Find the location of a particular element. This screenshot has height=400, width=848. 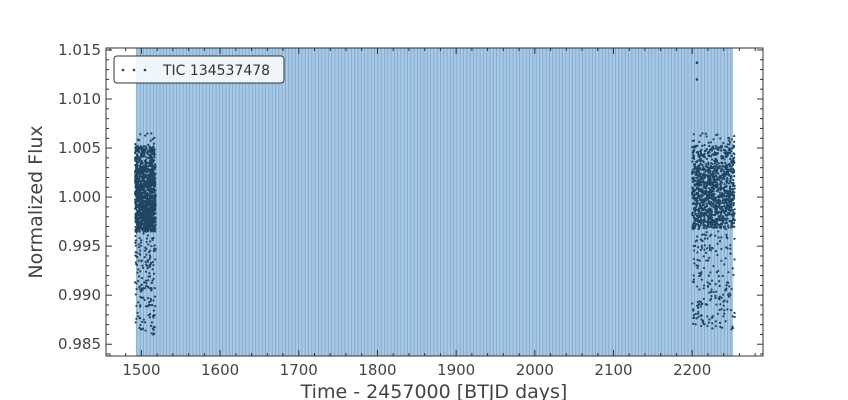

legend-entry-label: TIC 134537478 is located at coordinates (216, 71).